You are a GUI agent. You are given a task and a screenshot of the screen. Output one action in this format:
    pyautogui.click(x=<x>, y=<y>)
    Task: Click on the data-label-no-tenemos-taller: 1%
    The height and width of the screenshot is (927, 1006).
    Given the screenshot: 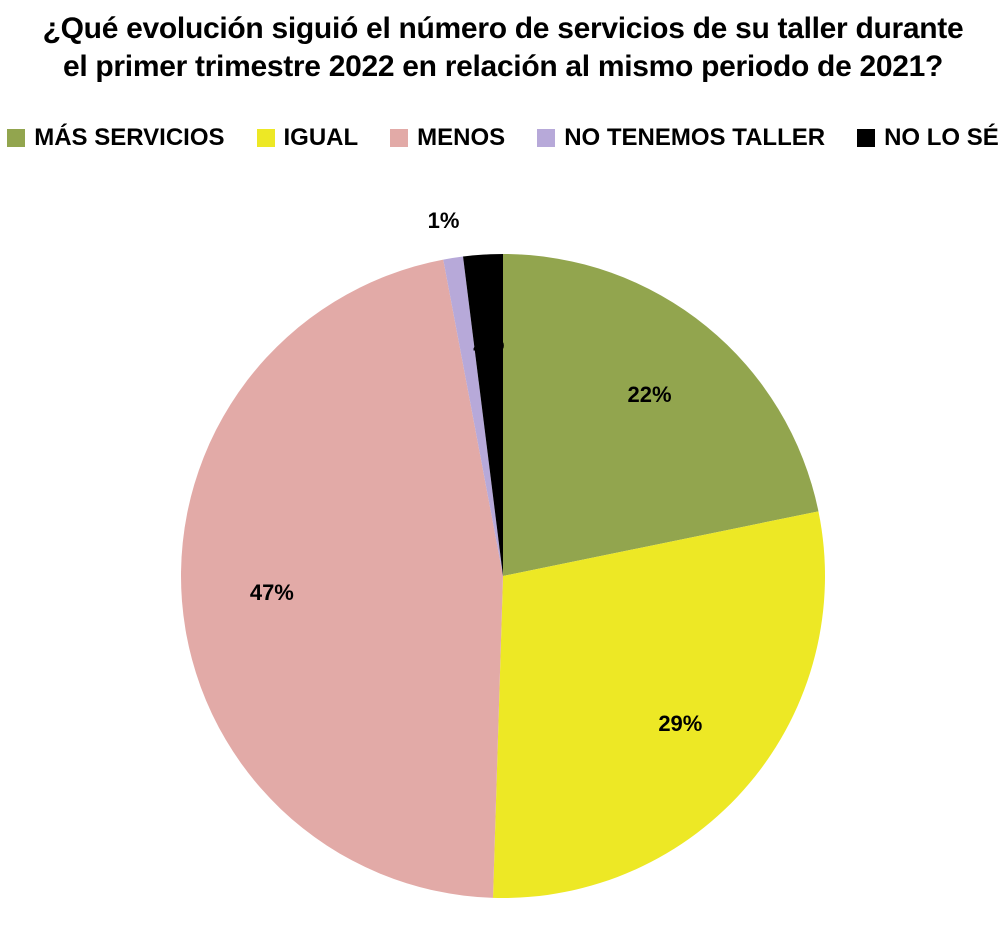 What is the action you would take?
    pyautogui.click(x=444, y=220)
    